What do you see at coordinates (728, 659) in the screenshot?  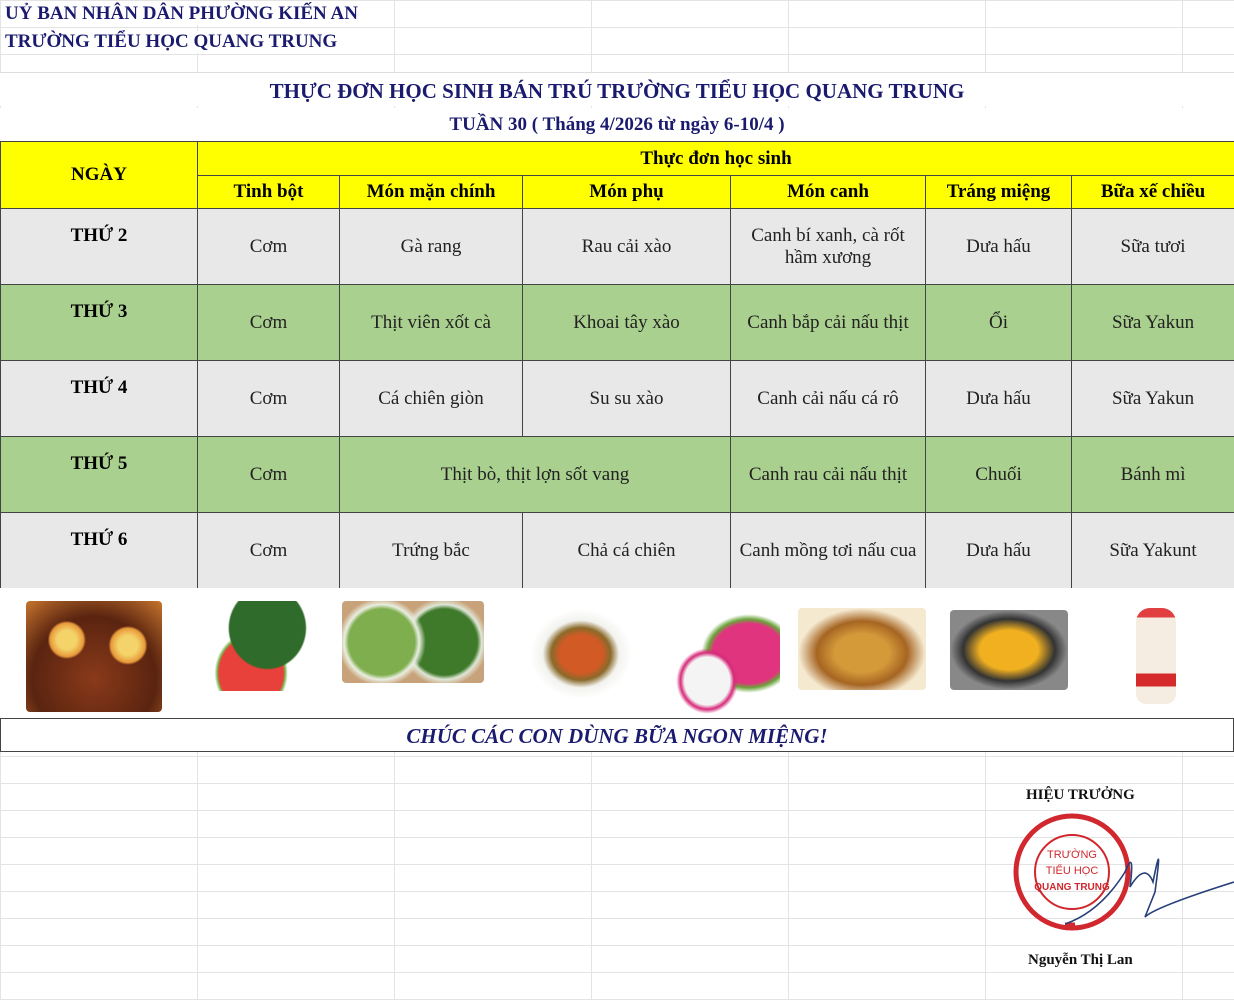 I see `dragon-fruit-image` at bounding box center [728, 659].